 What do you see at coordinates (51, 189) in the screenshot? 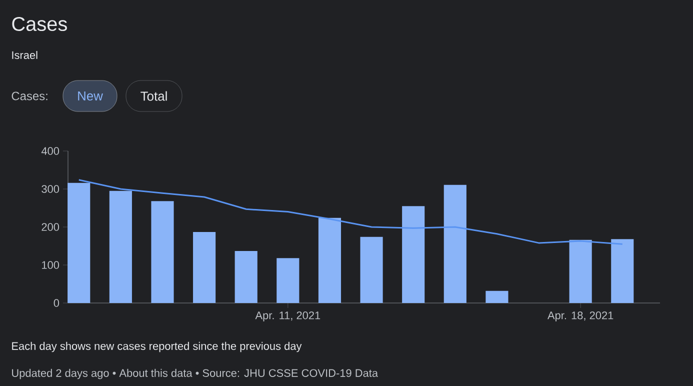
I see `y-tick-label: 300` at bounding box center [51, 189].